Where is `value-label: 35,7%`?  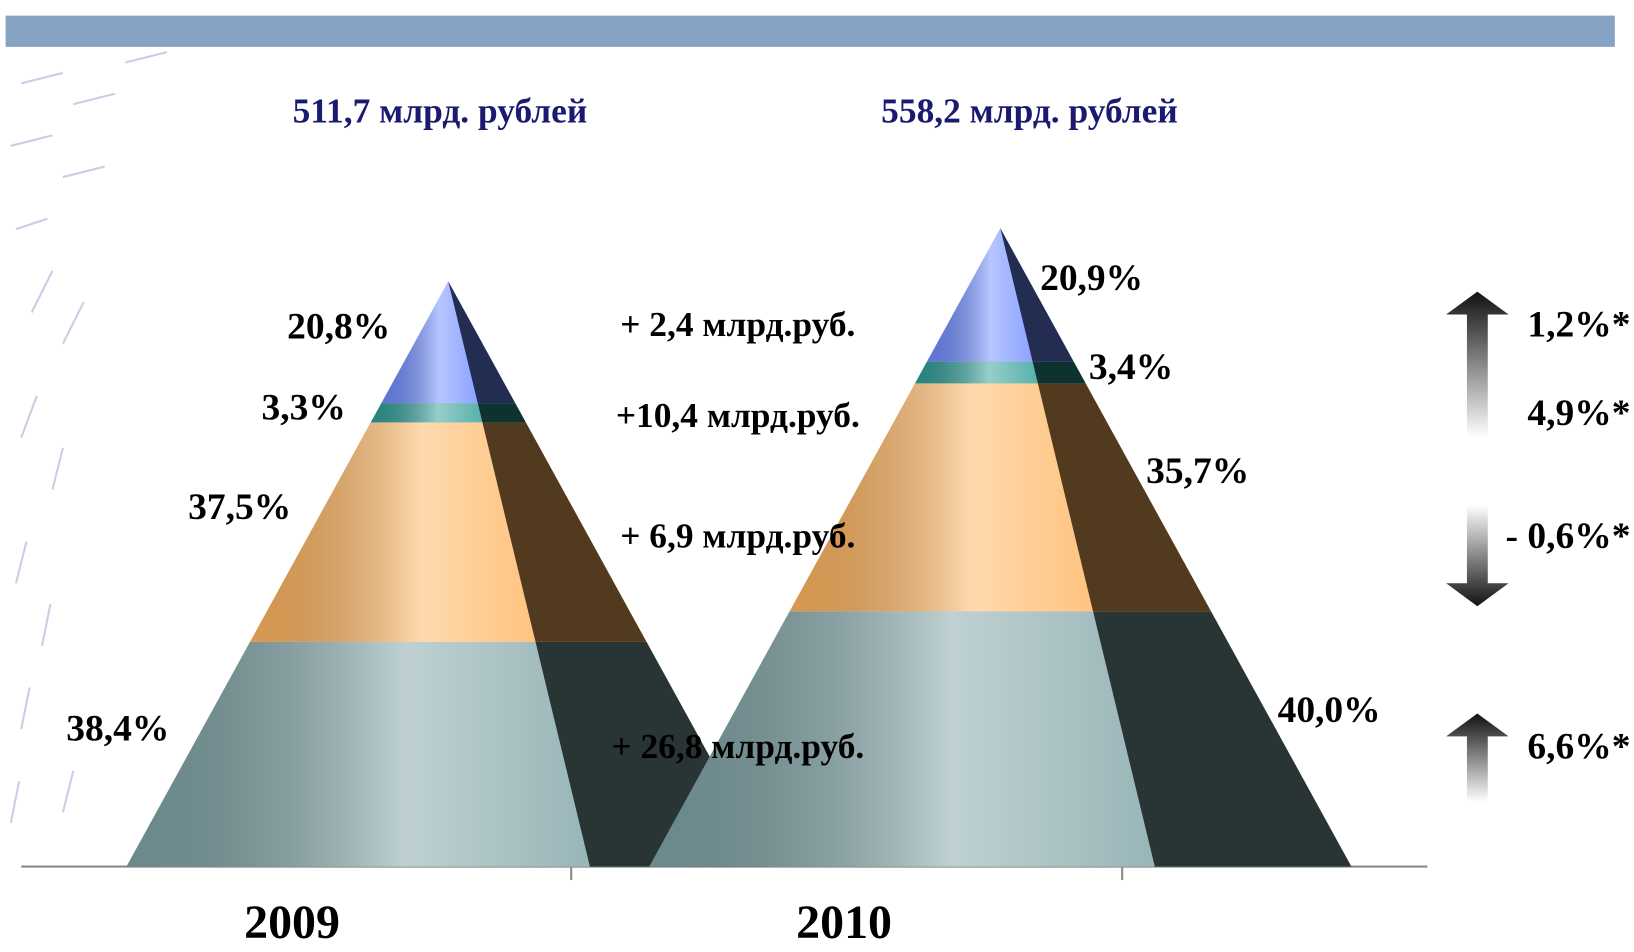
value-label: 35,7% is located at coordinates (1197, 471).